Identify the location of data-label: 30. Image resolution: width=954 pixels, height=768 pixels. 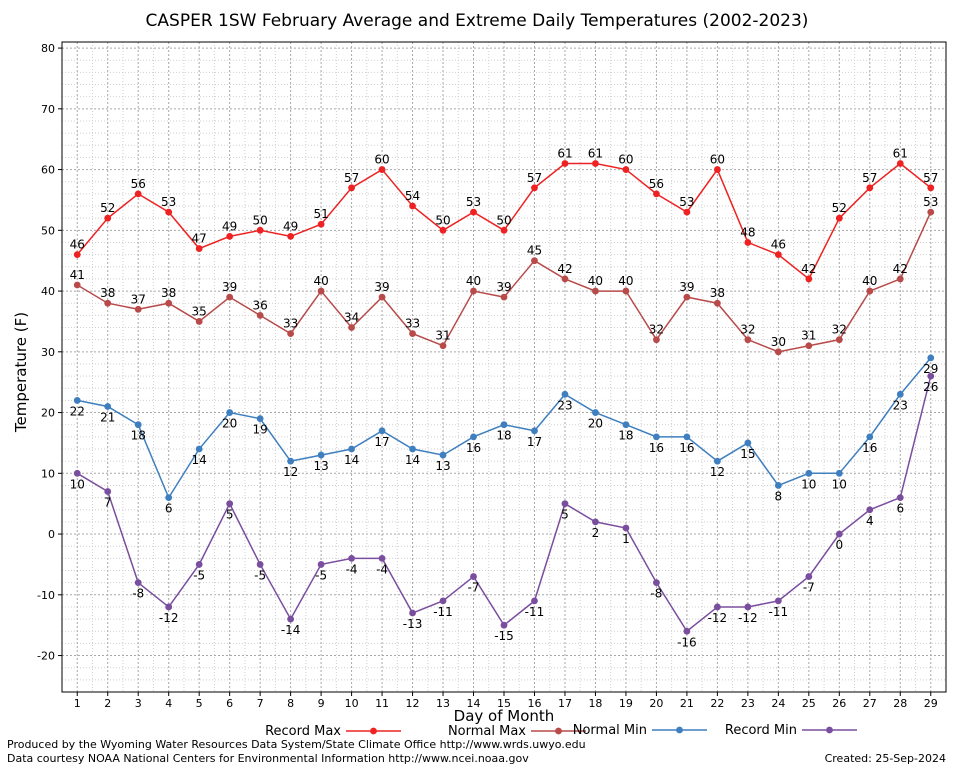
(778, 342).